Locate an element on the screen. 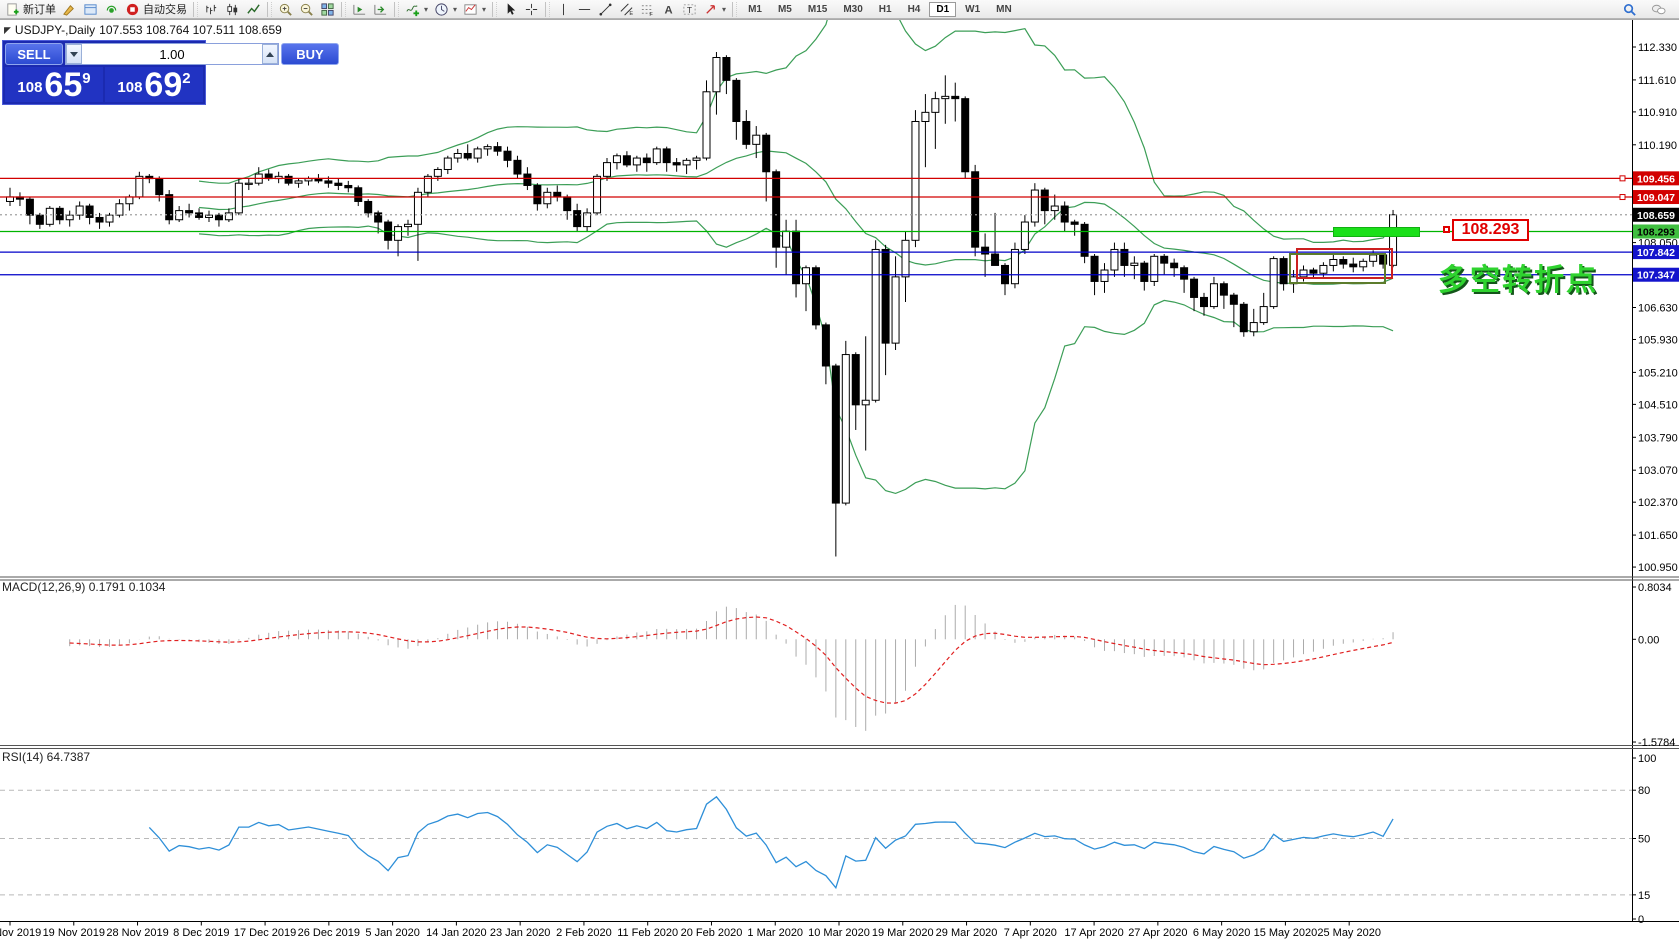 The image size is (1679, 942). fibonacci-button: F is located at coordinates (647, 9).